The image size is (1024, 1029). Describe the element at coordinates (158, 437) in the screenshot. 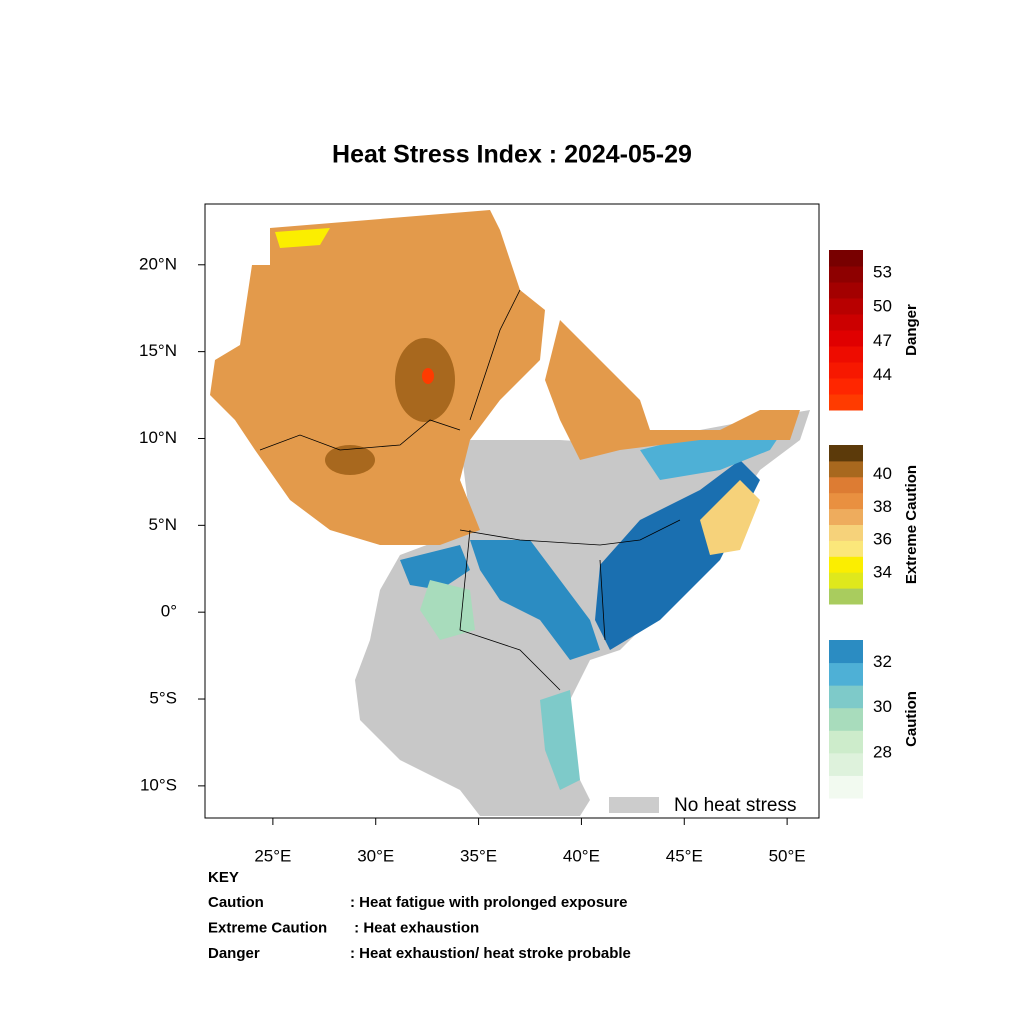

I see `y-tick-label: 10°N` at that location.